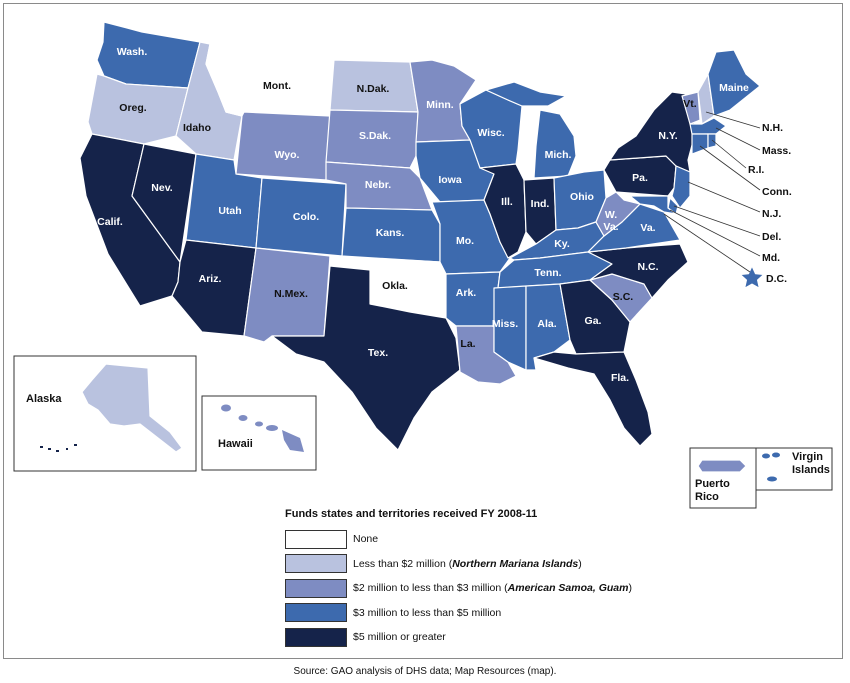  What do you see at coordinates (547, 273) in the screenshot?
I see `label-tn: Tenn.` at bounding box center [547, 273].